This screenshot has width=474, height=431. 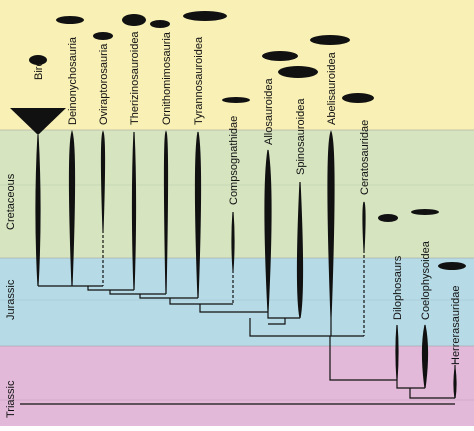 I want to click on period-label: Cretaceous, so click(x=11, y=201).